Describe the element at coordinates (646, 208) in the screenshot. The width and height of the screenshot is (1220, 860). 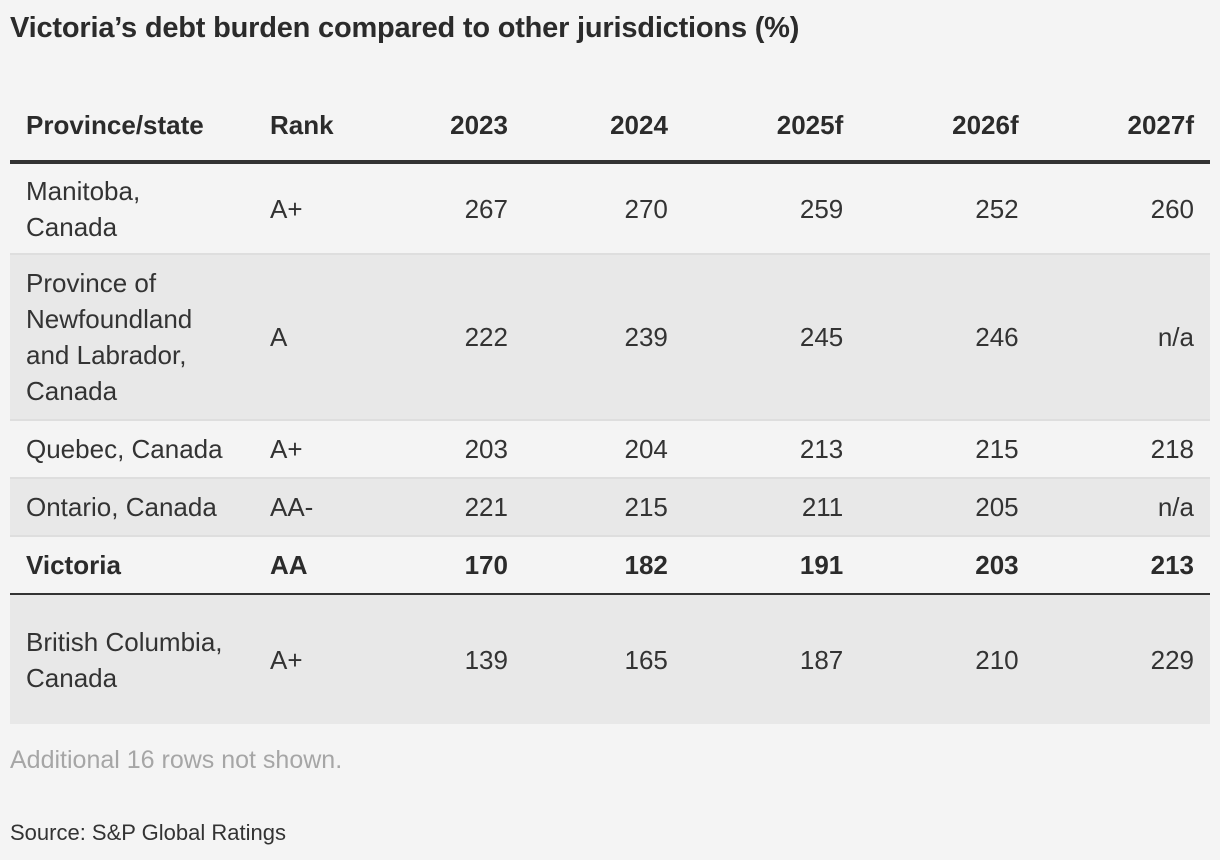
I see `value-cell-2024: 270` at that location.